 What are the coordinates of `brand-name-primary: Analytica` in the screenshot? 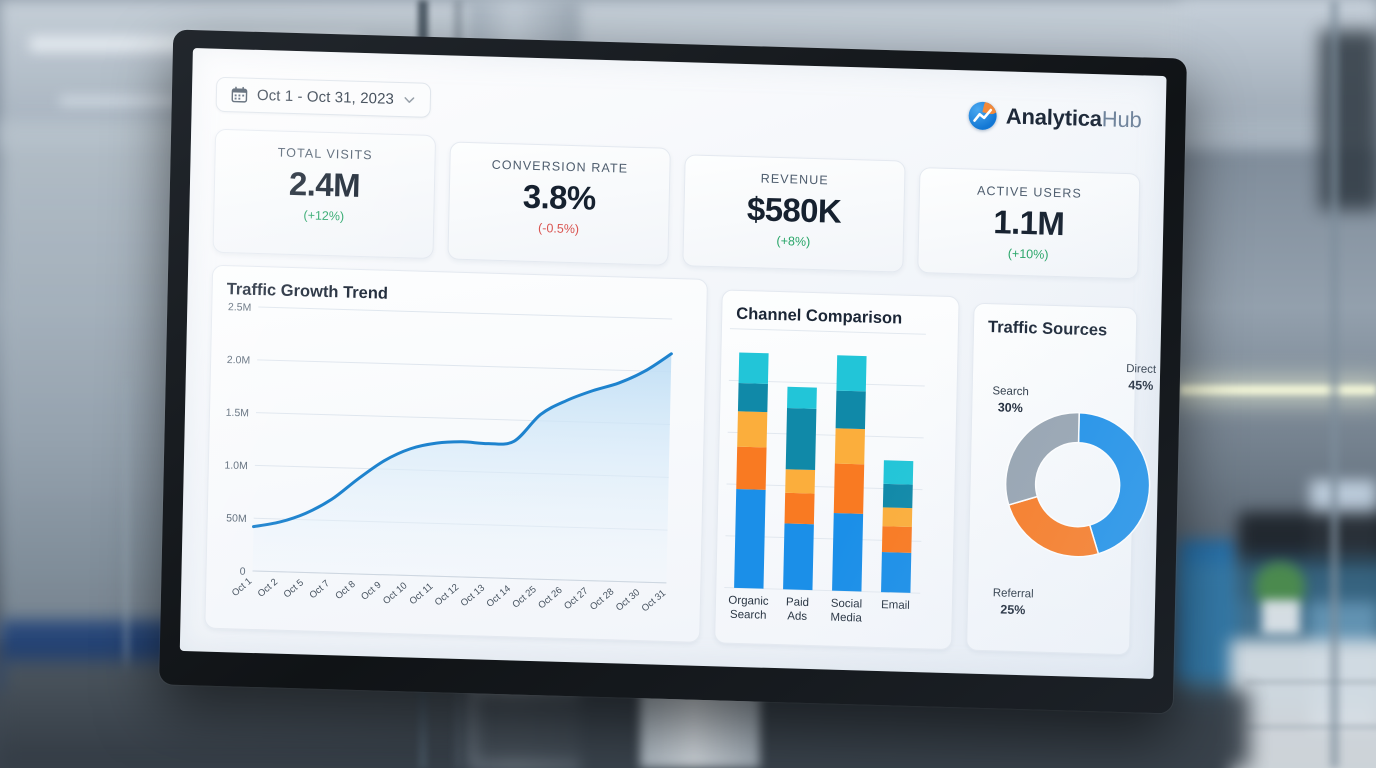 It's located at (1054, 117).